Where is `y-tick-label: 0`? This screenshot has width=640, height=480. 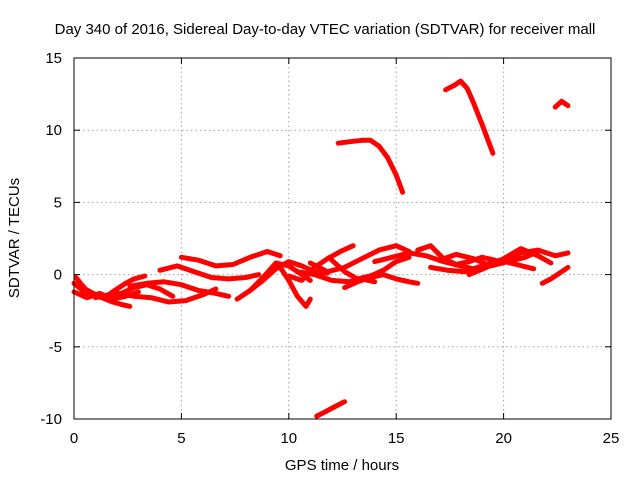 y-tick-label: 0 is located at coordinates (58, 275).